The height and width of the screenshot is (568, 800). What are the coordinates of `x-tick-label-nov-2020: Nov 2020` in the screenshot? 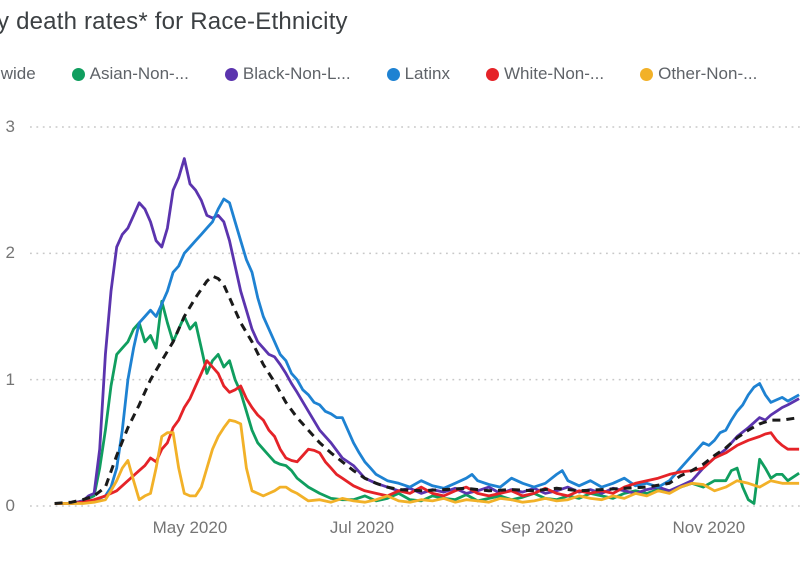 It's located at (709, 527).